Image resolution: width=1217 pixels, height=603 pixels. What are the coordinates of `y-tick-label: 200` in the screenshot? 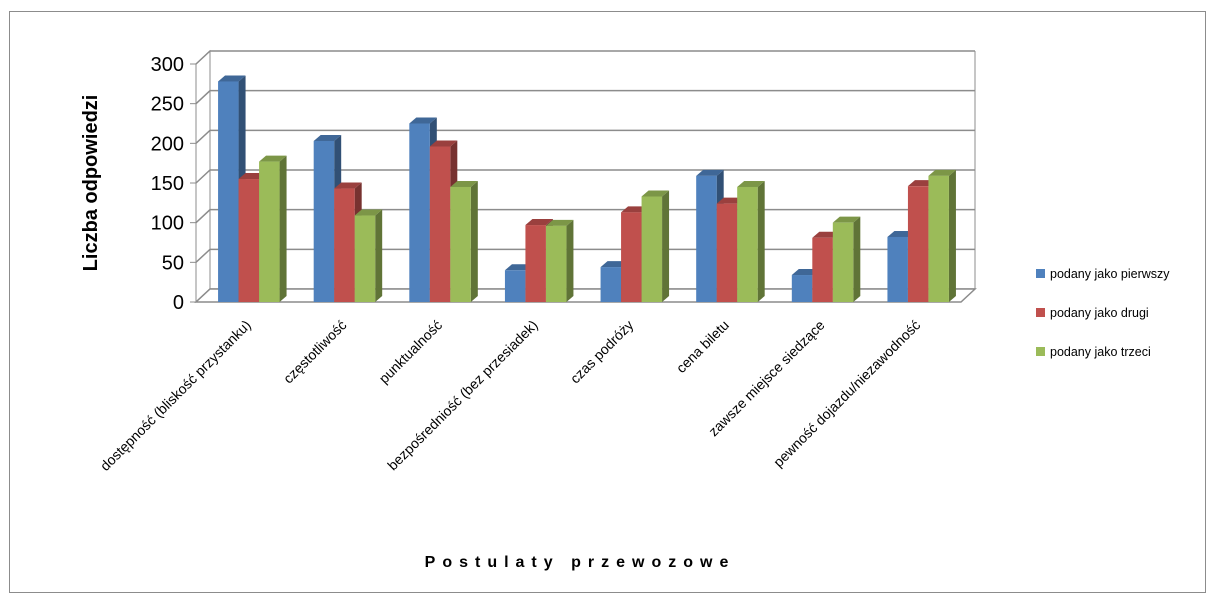 It's located at (167, 144).